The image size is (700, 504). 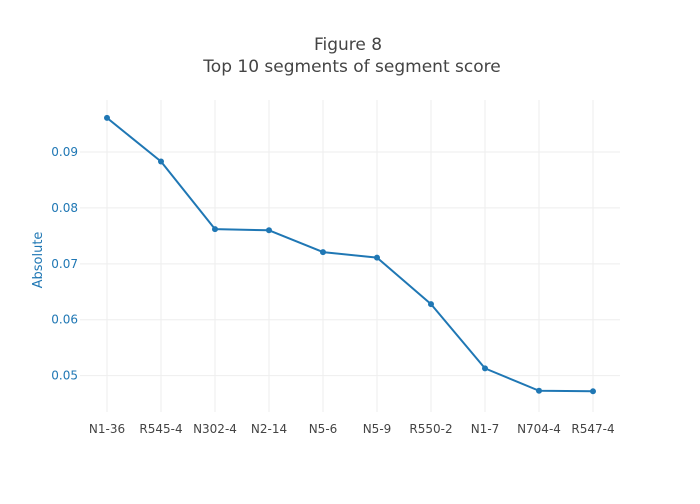 I want to click on y-tick-label: 0.08, so click(x=64, y=208).